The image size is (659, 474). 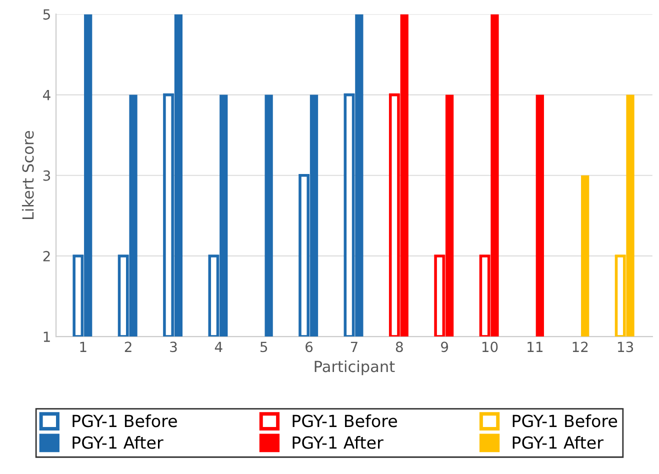 What do you see at coordinates (46, 175) in the screenshot?
I see `y-tick-label: 3` at bounding box center [46, 175].